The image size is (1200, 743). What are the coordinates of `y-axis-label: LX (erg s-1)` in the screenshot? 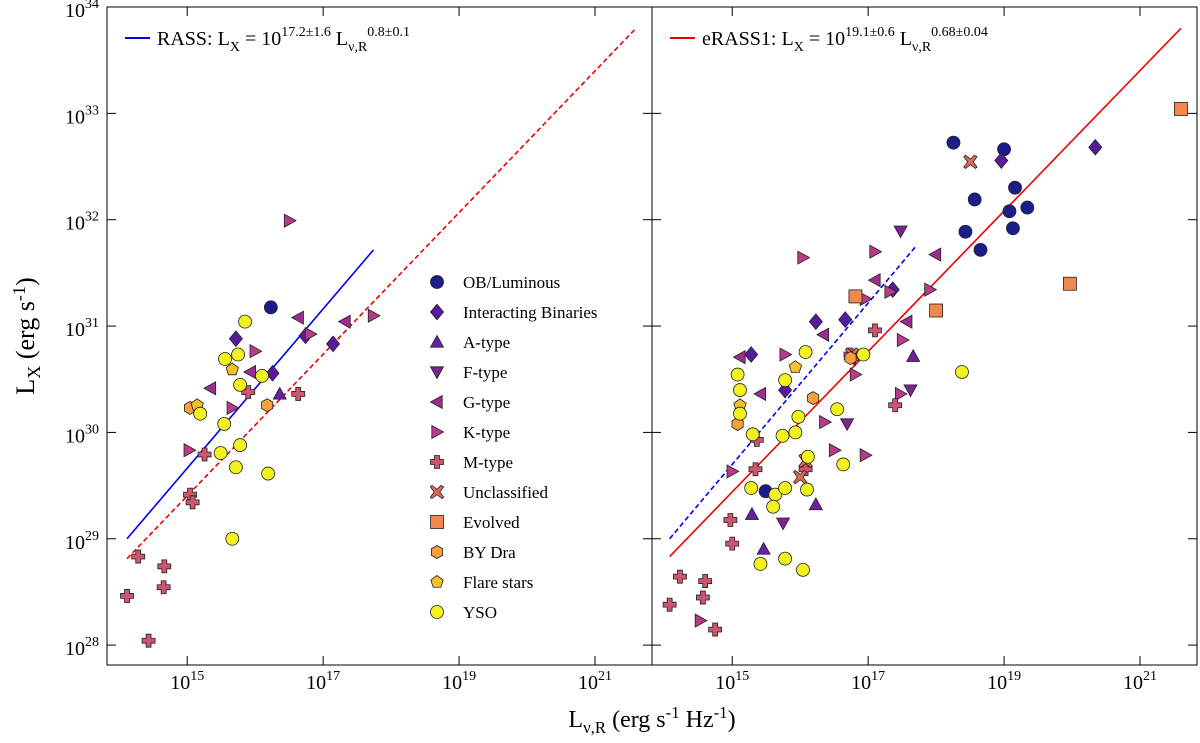 It's located at (26, 335).